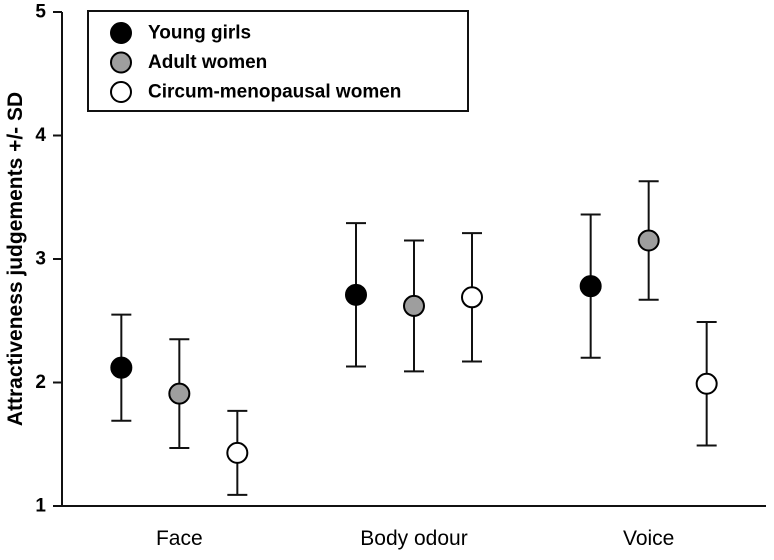 This screenshot has height=560, width=774. I want to click on y-tick-label: 5, so click(40, 12).